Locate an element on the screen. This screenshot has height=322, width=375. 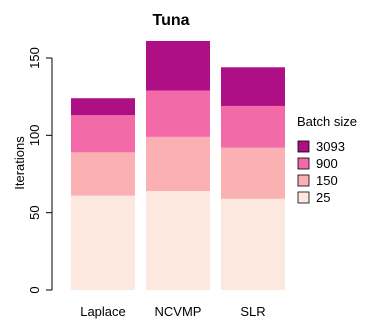
legend: Batch size 3093 900 150 25 is located at coordinates (327, 159).